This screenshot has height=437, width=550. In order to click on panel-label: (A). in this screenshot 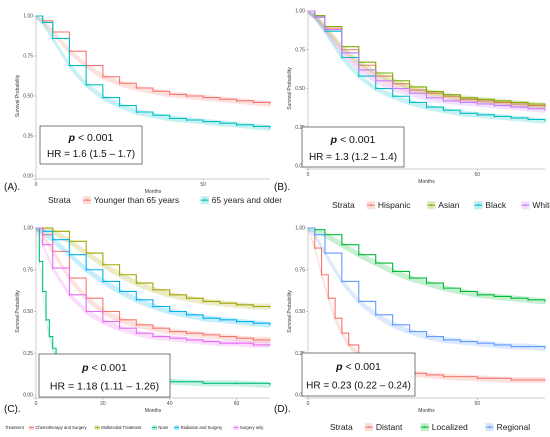, I will do `click(12, 187)`.